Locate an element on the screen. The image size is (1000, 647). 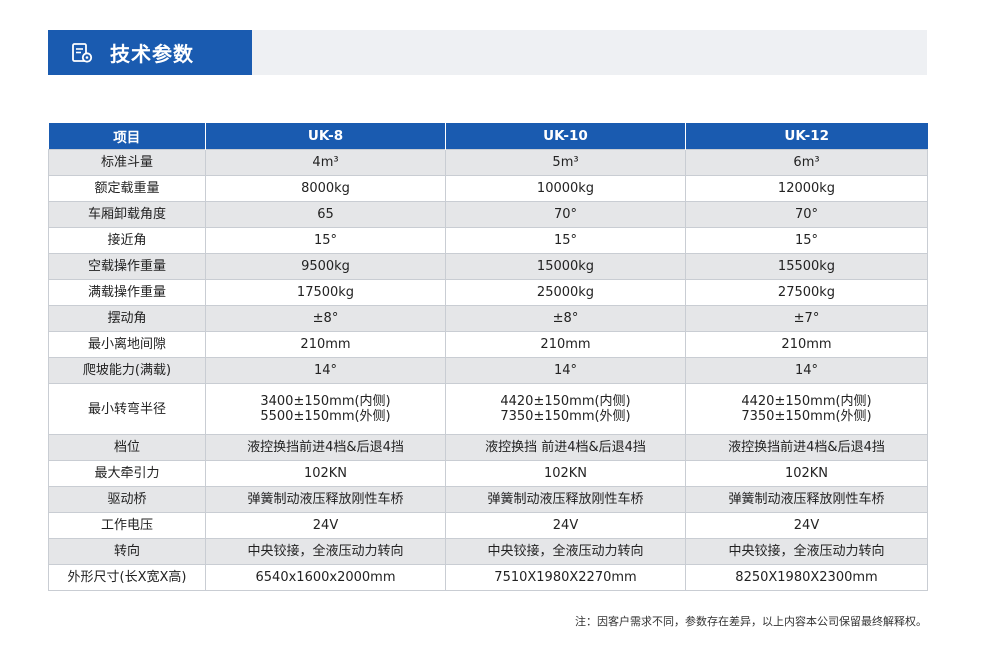
table-cell: 15000kg is located at coordinates (565, 266).